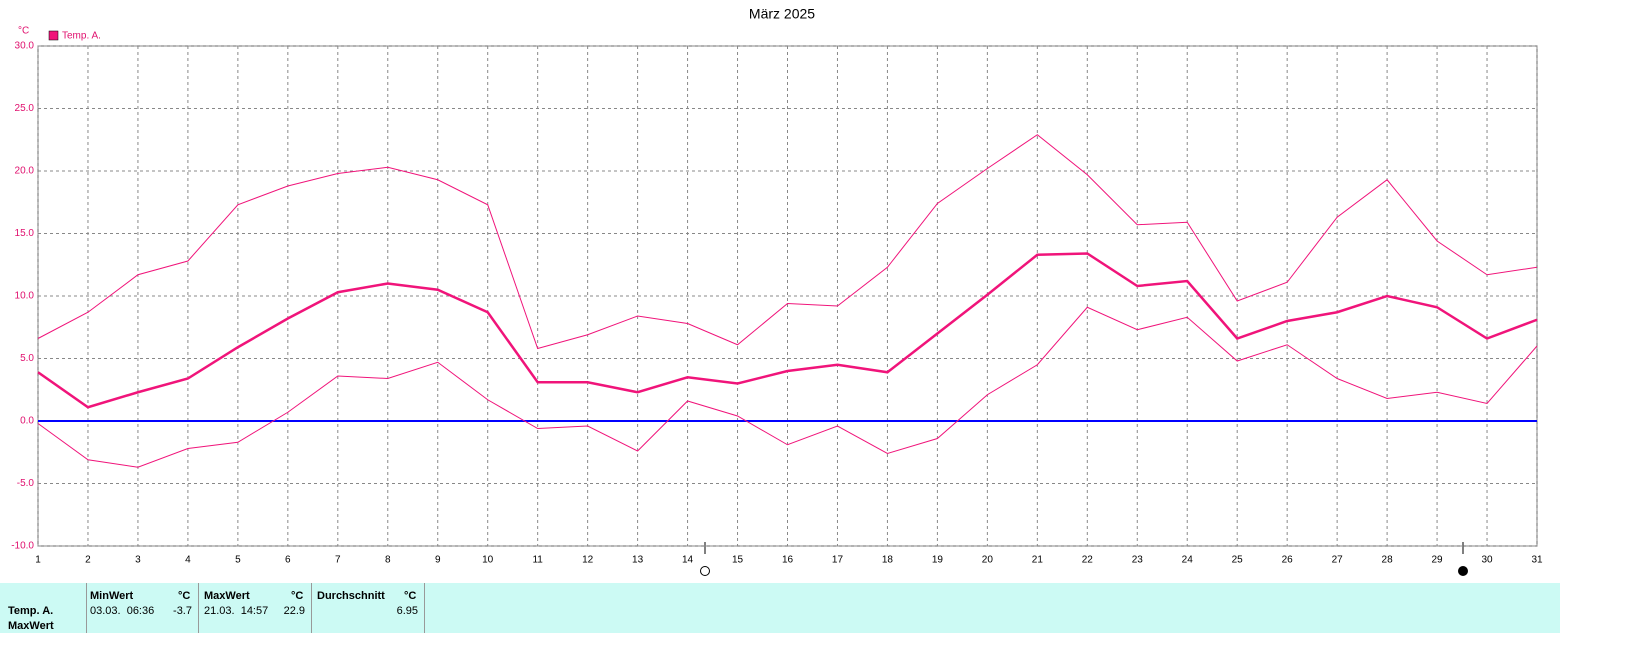 Image resolution: width=1631 pixels, height=655 pixels. Describe the element at coordinates (81, 36) in the screenshot. I see `legend-label: Temp. A.` at that location.